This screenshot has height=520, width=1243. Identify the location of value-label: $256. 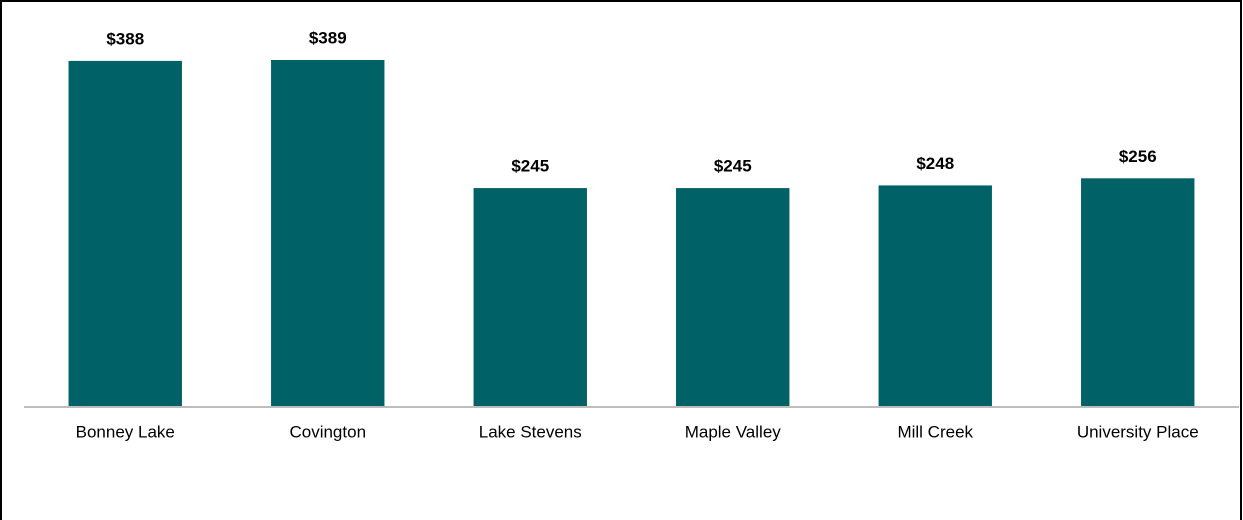
(1138, 156).